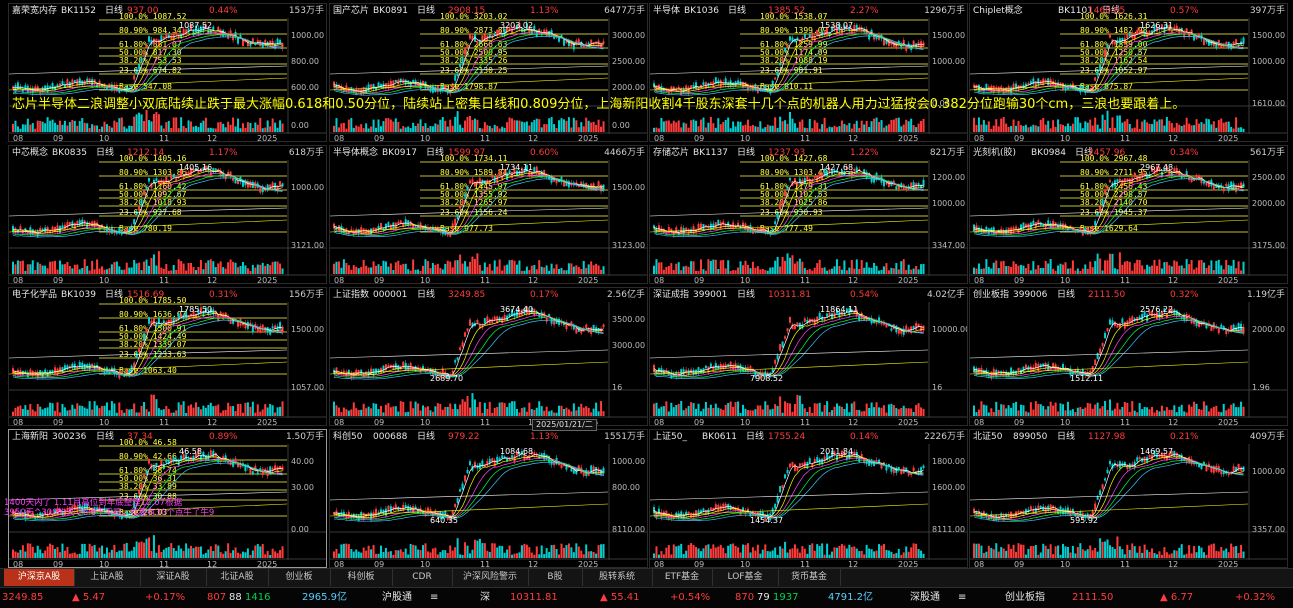 The image size is (1293, 608). What do you see at coordinates (379, 138) in the screenshot?
I see `date-label: 09` at bounding box center [379, 138].